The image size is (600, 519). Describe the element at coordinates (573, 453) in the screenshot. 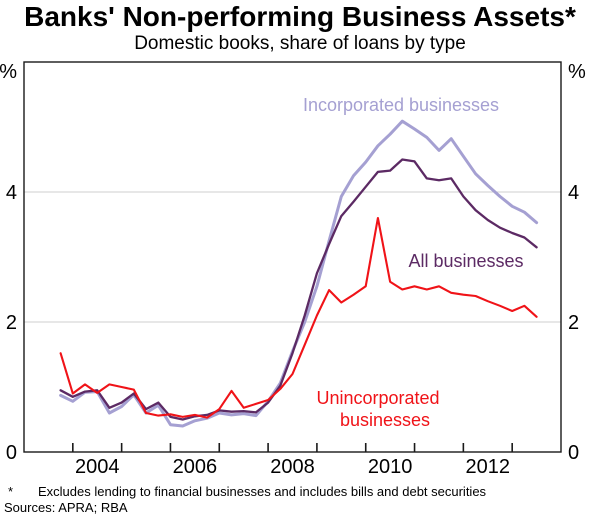

I see `y-axis-label-right: 0` at that location.